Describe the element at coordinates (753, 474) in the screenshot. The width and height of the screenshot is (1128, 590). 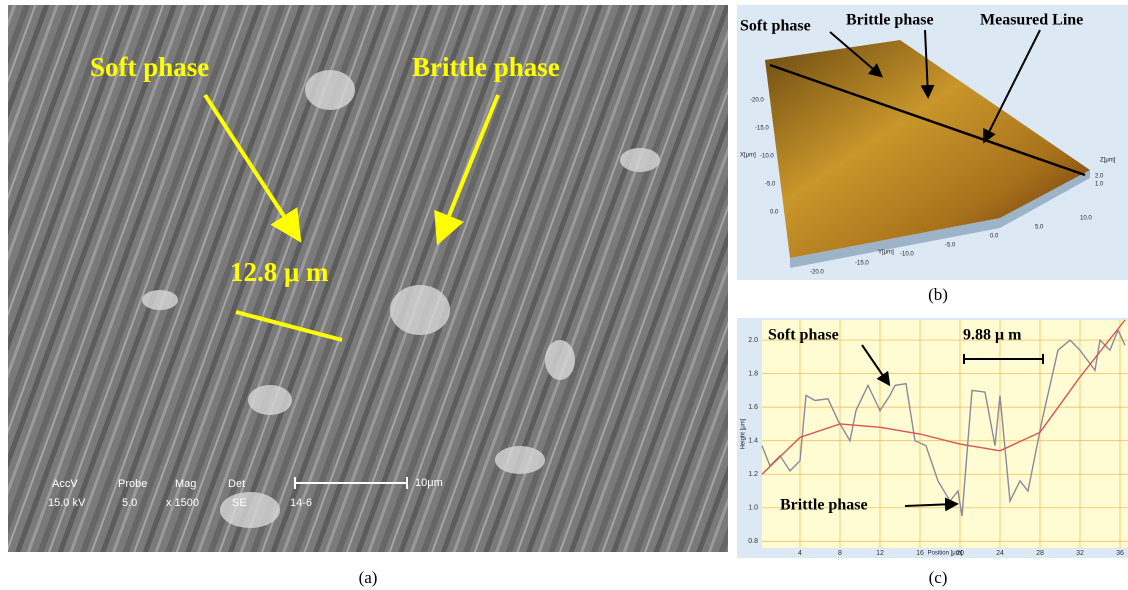
I see `y-tick-label: 1.2` at that location.